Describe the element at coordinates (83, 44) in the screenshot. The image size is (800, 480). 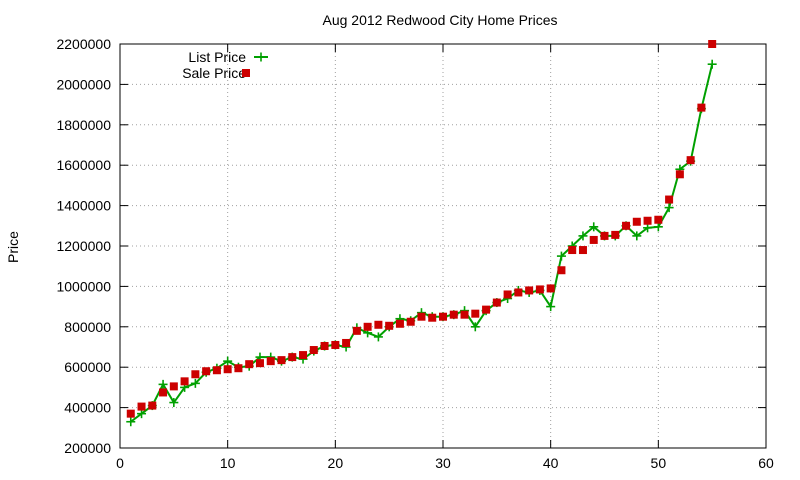
I see `y-tick-label: 2200000` at that location.